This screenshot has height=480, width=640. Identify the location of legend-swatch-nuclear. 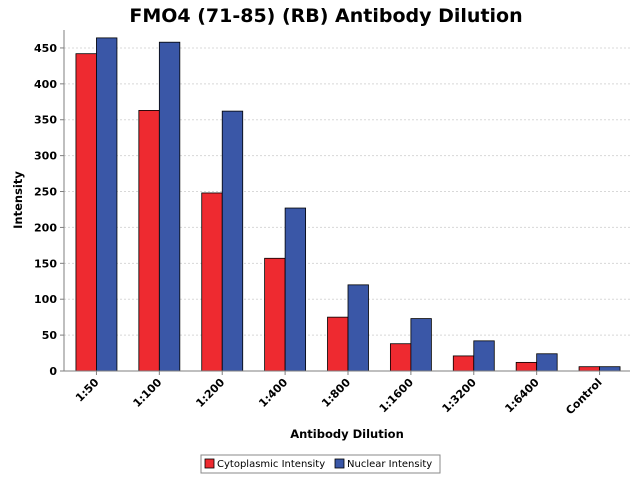
(339, 463).